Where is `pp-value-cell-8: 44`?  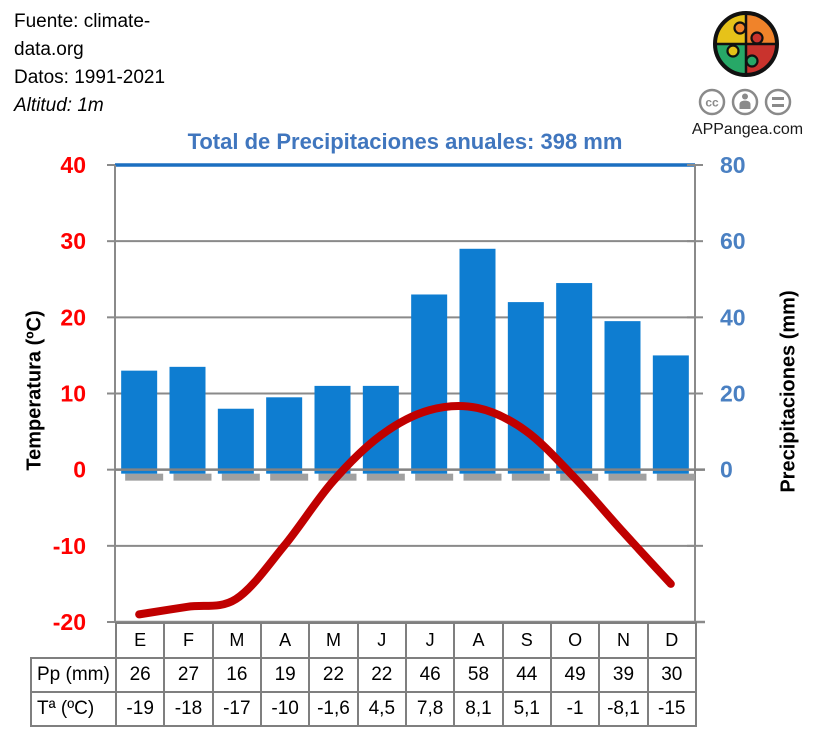
pp-value-cell-8: 44 is located at coordinates (526, 675).